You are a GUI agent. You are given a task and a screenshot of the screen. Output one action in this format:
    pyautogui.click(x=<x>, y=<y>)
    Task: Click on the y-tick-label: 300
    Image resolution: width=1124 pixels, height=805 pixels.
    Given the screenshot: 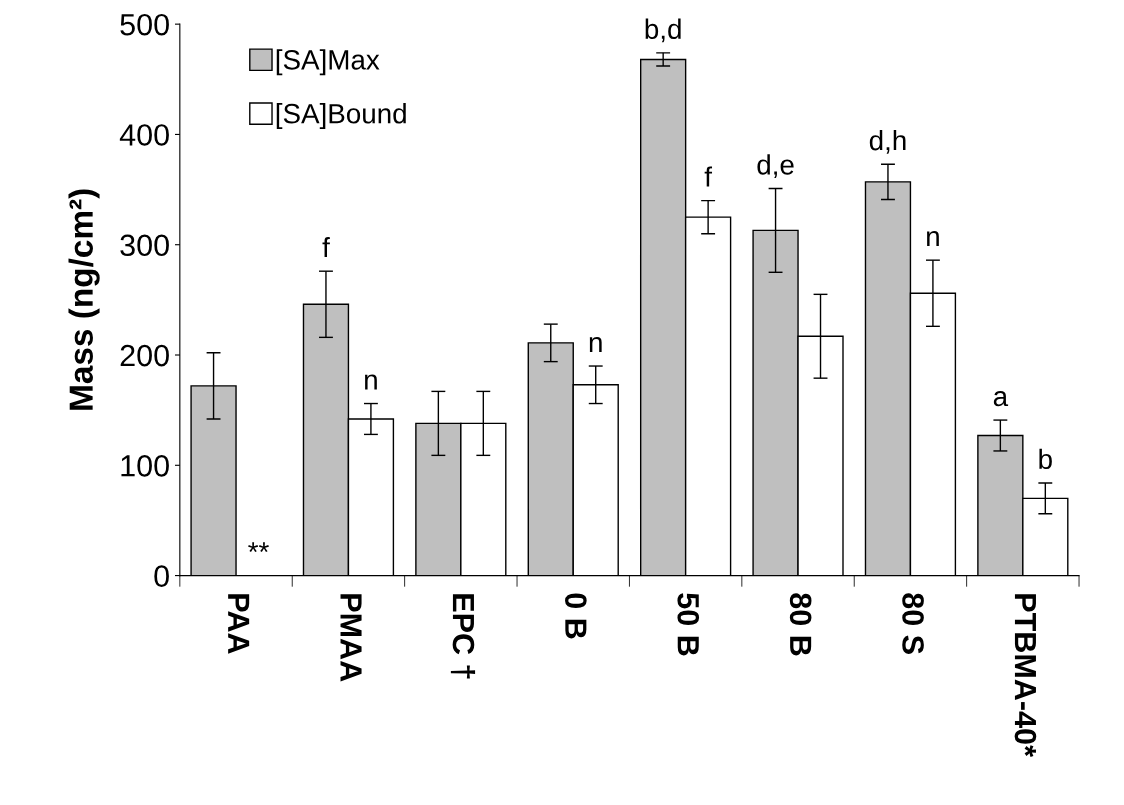 What is the action you would take?
    pyautogui.click(x=144, y=245)
    